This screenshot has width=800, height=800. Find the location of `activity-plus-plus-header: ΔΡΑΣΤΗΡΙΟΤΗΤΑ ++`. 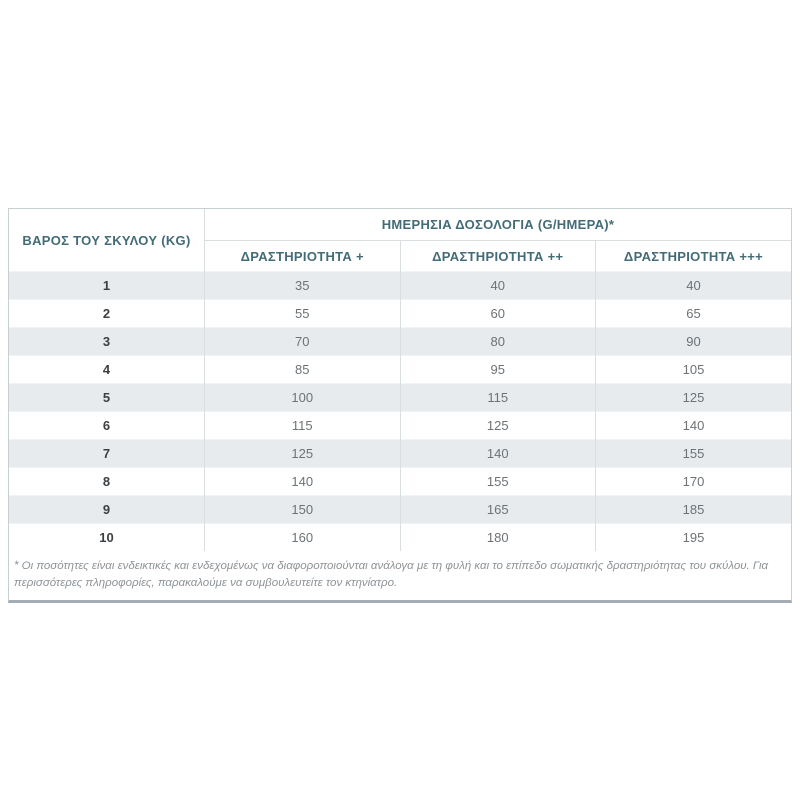

activity-plus-plus-header: ΔΡΑΣΤΗΡΙΟΤΗΤΑ ++ is located at coordinates (498, 256).